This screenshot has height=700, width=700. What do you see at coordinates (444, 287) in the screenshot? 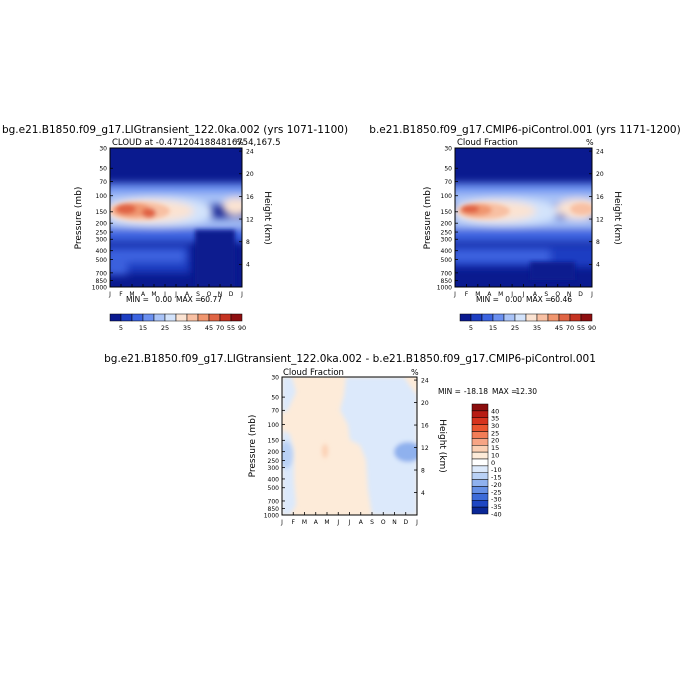
I see `panel-control-ytick-label: 1000` at bounding box center [444, 287].